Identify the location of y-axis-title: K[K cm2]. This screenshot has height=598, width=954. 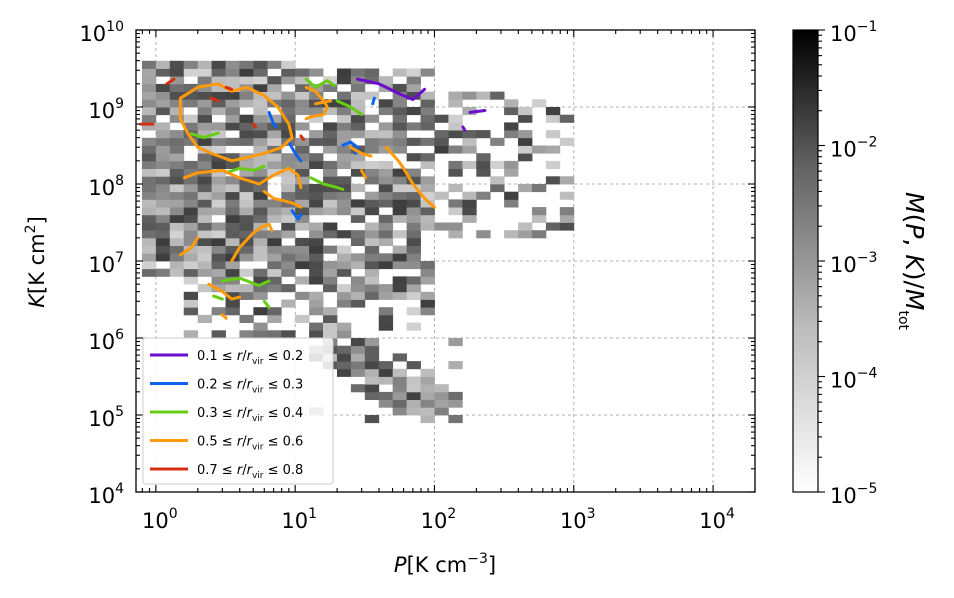
(36, 262).